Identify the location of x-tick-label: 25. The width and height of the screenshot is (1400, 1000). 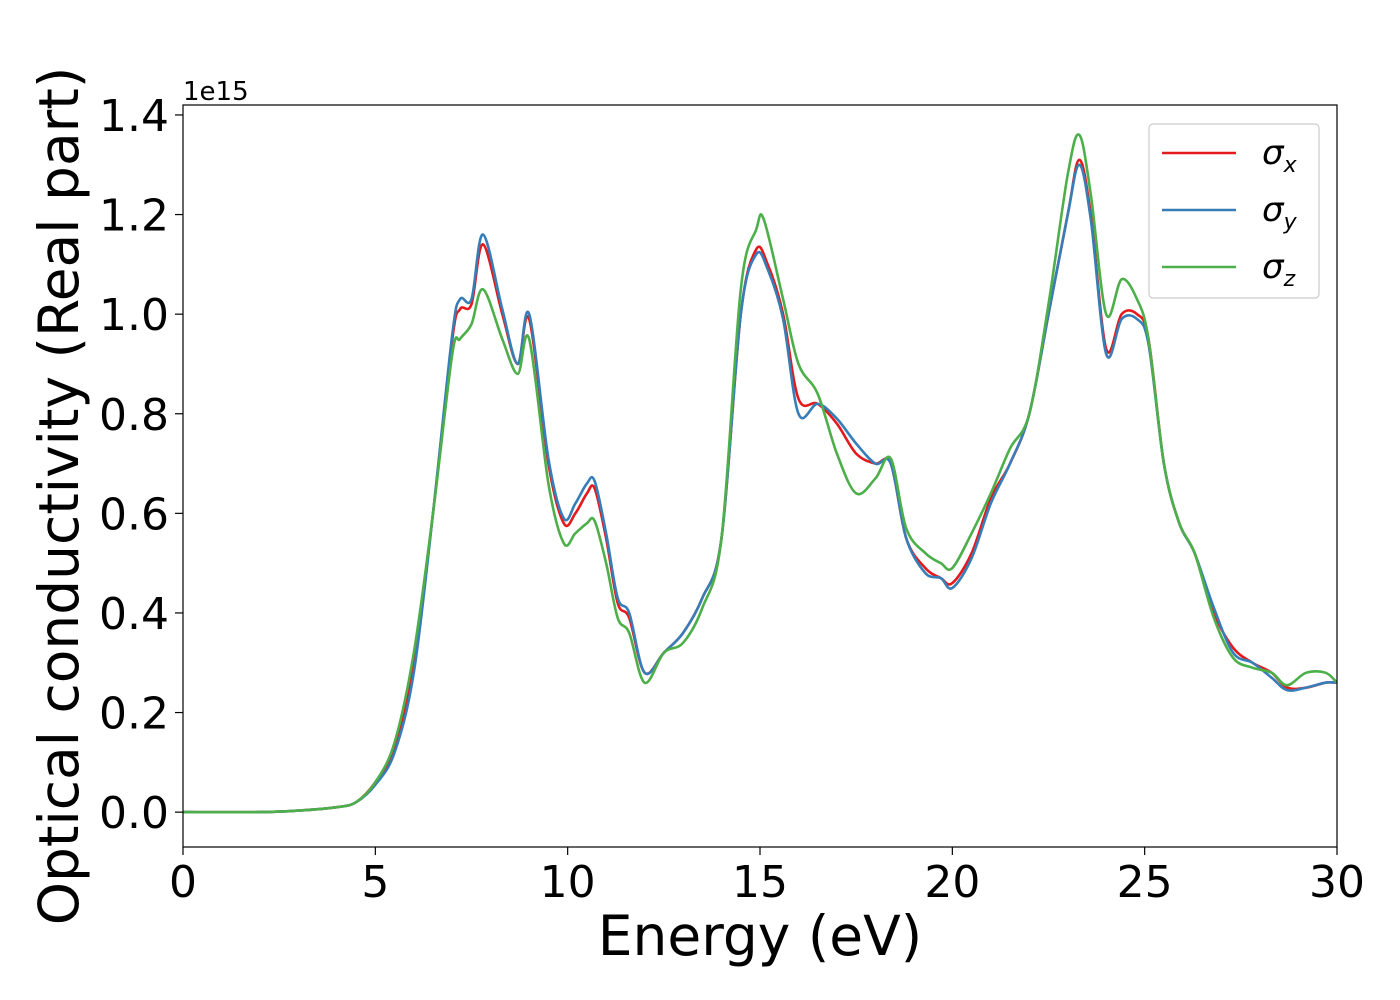
(1145, 882).